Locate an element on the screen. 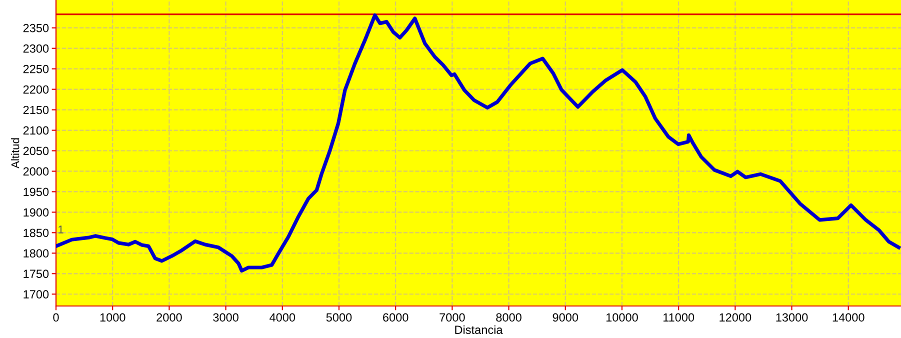  x-tick-label: 0 is located at coordinates (56, 317).